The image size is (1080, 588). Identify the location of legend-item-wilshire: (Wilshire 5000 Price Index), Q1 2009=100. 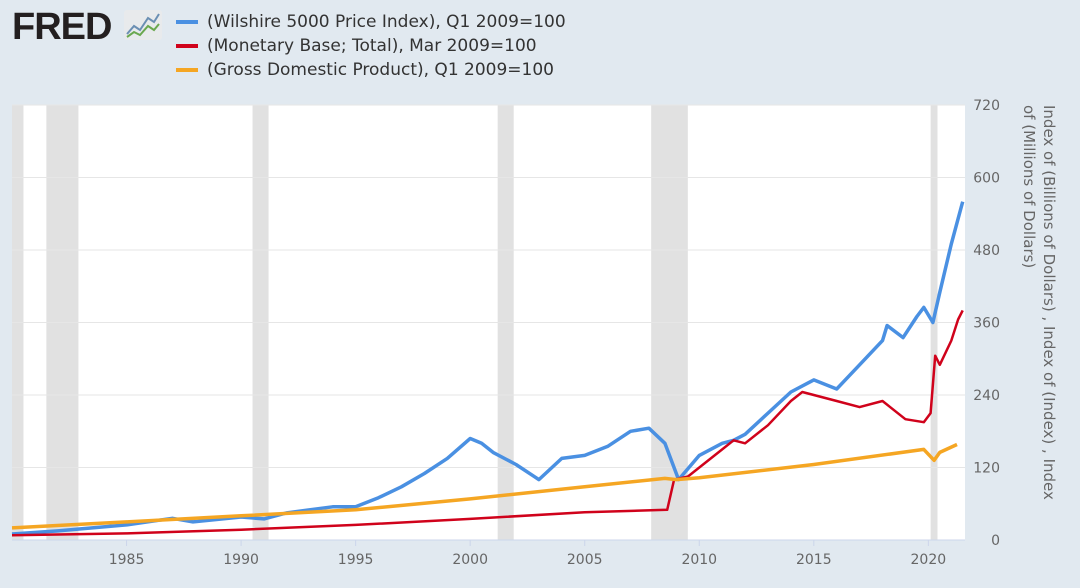
(371, 22).